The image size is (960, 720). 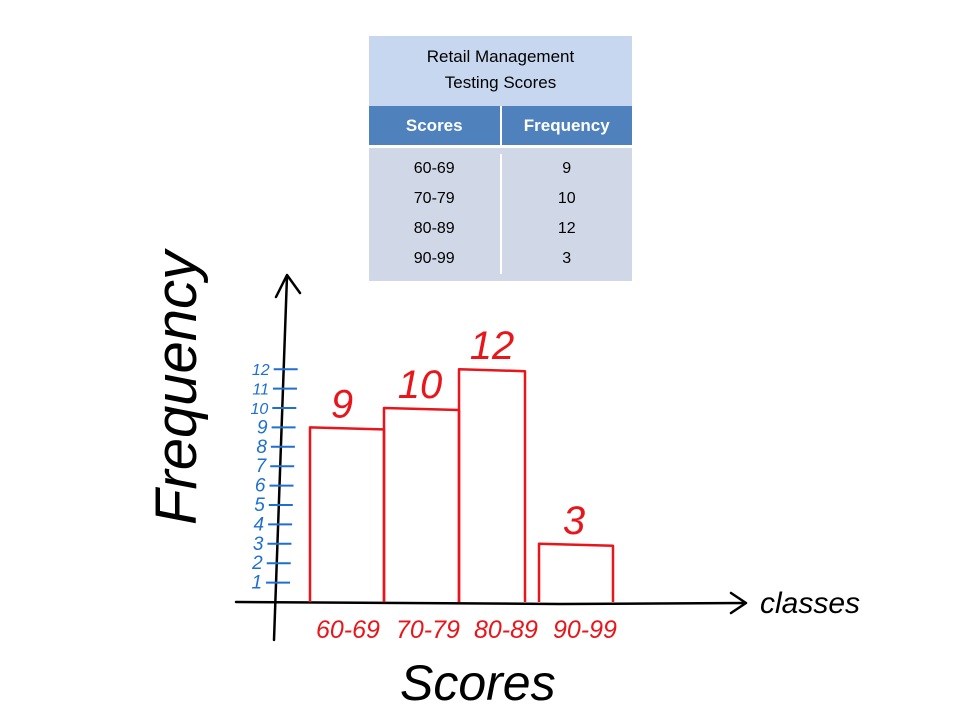 I want to click on score-cell: 90-99, so click(x=434, y=258).